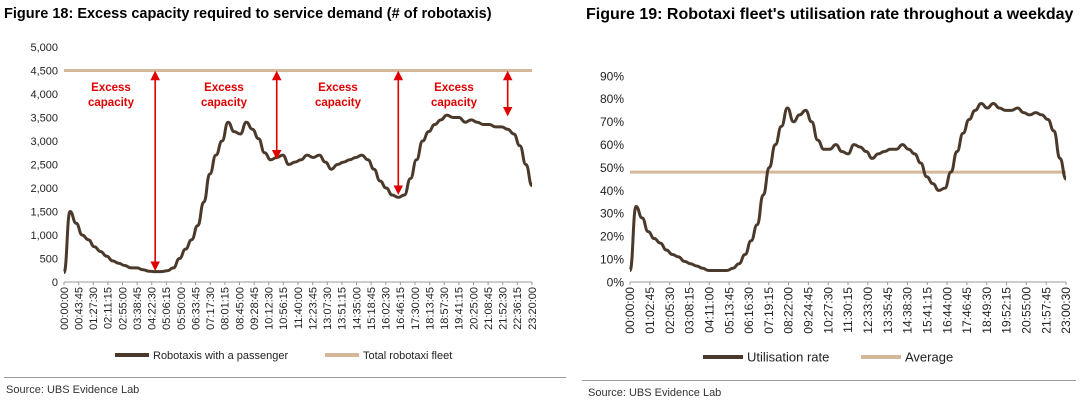 The height and width of the screenshot is (407, 1080). I want to click on y-tick-label: 0%, so click(616, 282).